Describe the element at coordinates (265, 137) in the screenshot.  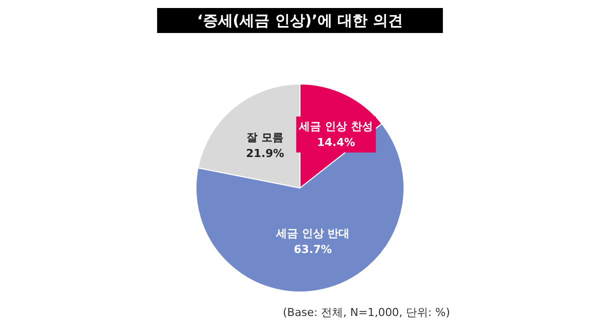
I see `slice-label: 잘 모름` at that location.